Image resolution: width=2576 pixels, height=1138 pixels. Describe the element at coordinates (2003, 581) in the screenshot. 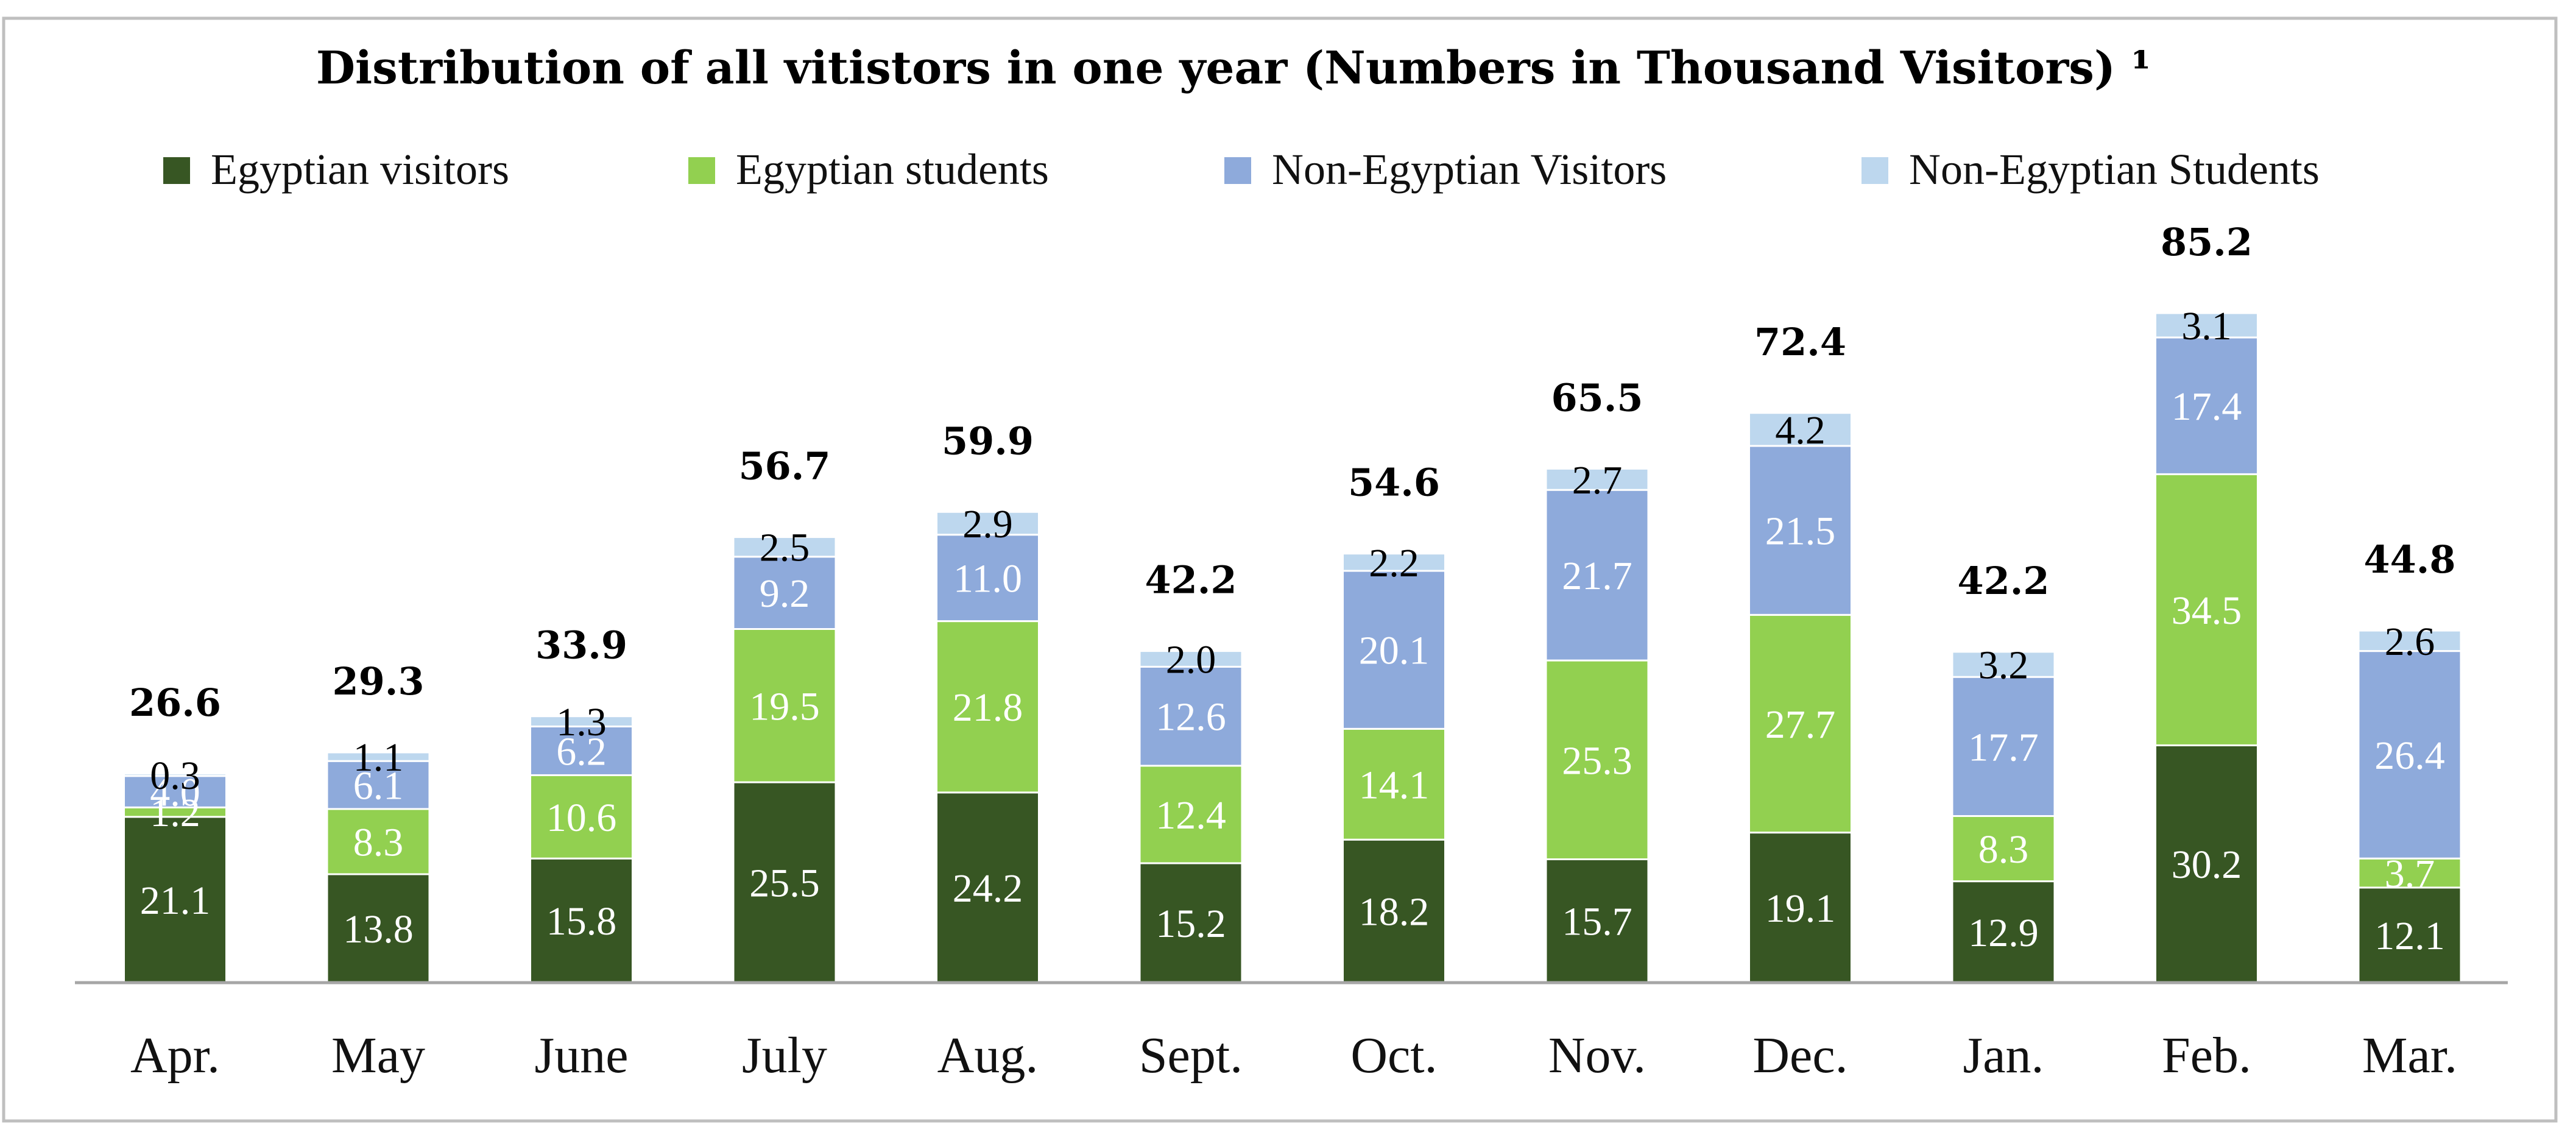

I see `total-label-10: 42.2` at that location.